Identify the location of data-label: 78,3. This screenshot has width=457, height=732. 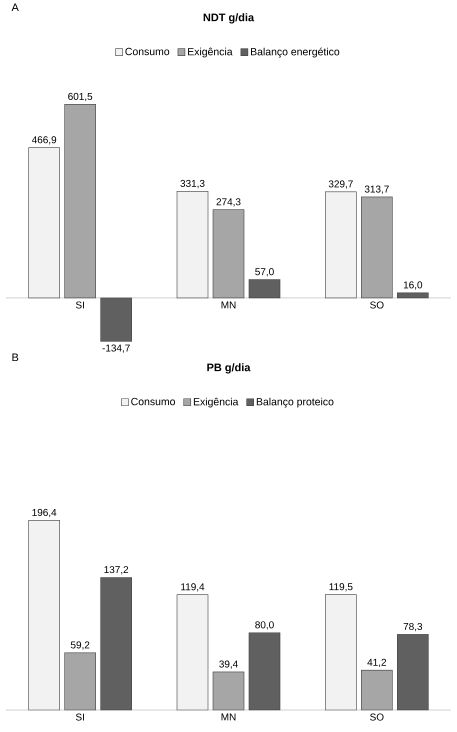
(413, 627).